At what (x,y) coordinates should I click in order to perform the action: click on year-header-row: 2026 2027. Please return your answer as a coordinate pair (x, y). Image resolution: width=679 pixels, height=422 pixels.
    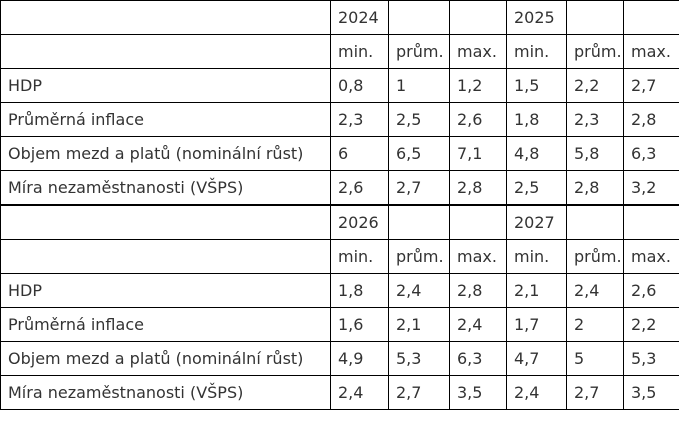
    Looking at the image, I should click on (339, 222).